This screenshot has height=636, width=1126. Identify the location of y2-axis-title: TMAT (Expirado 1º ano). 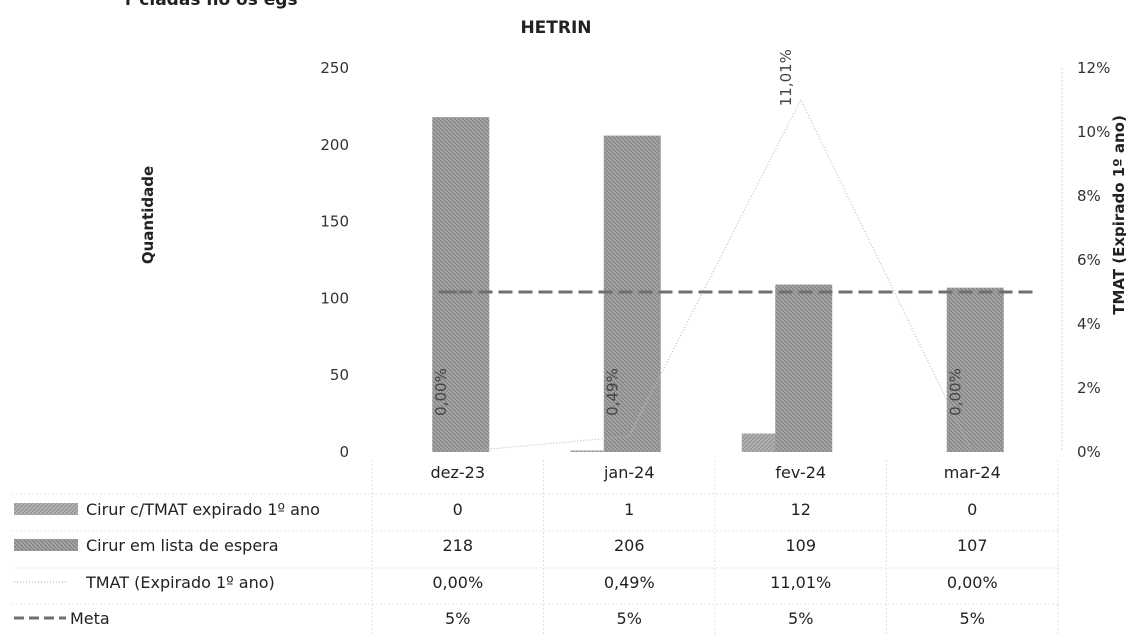
(1118, 215).